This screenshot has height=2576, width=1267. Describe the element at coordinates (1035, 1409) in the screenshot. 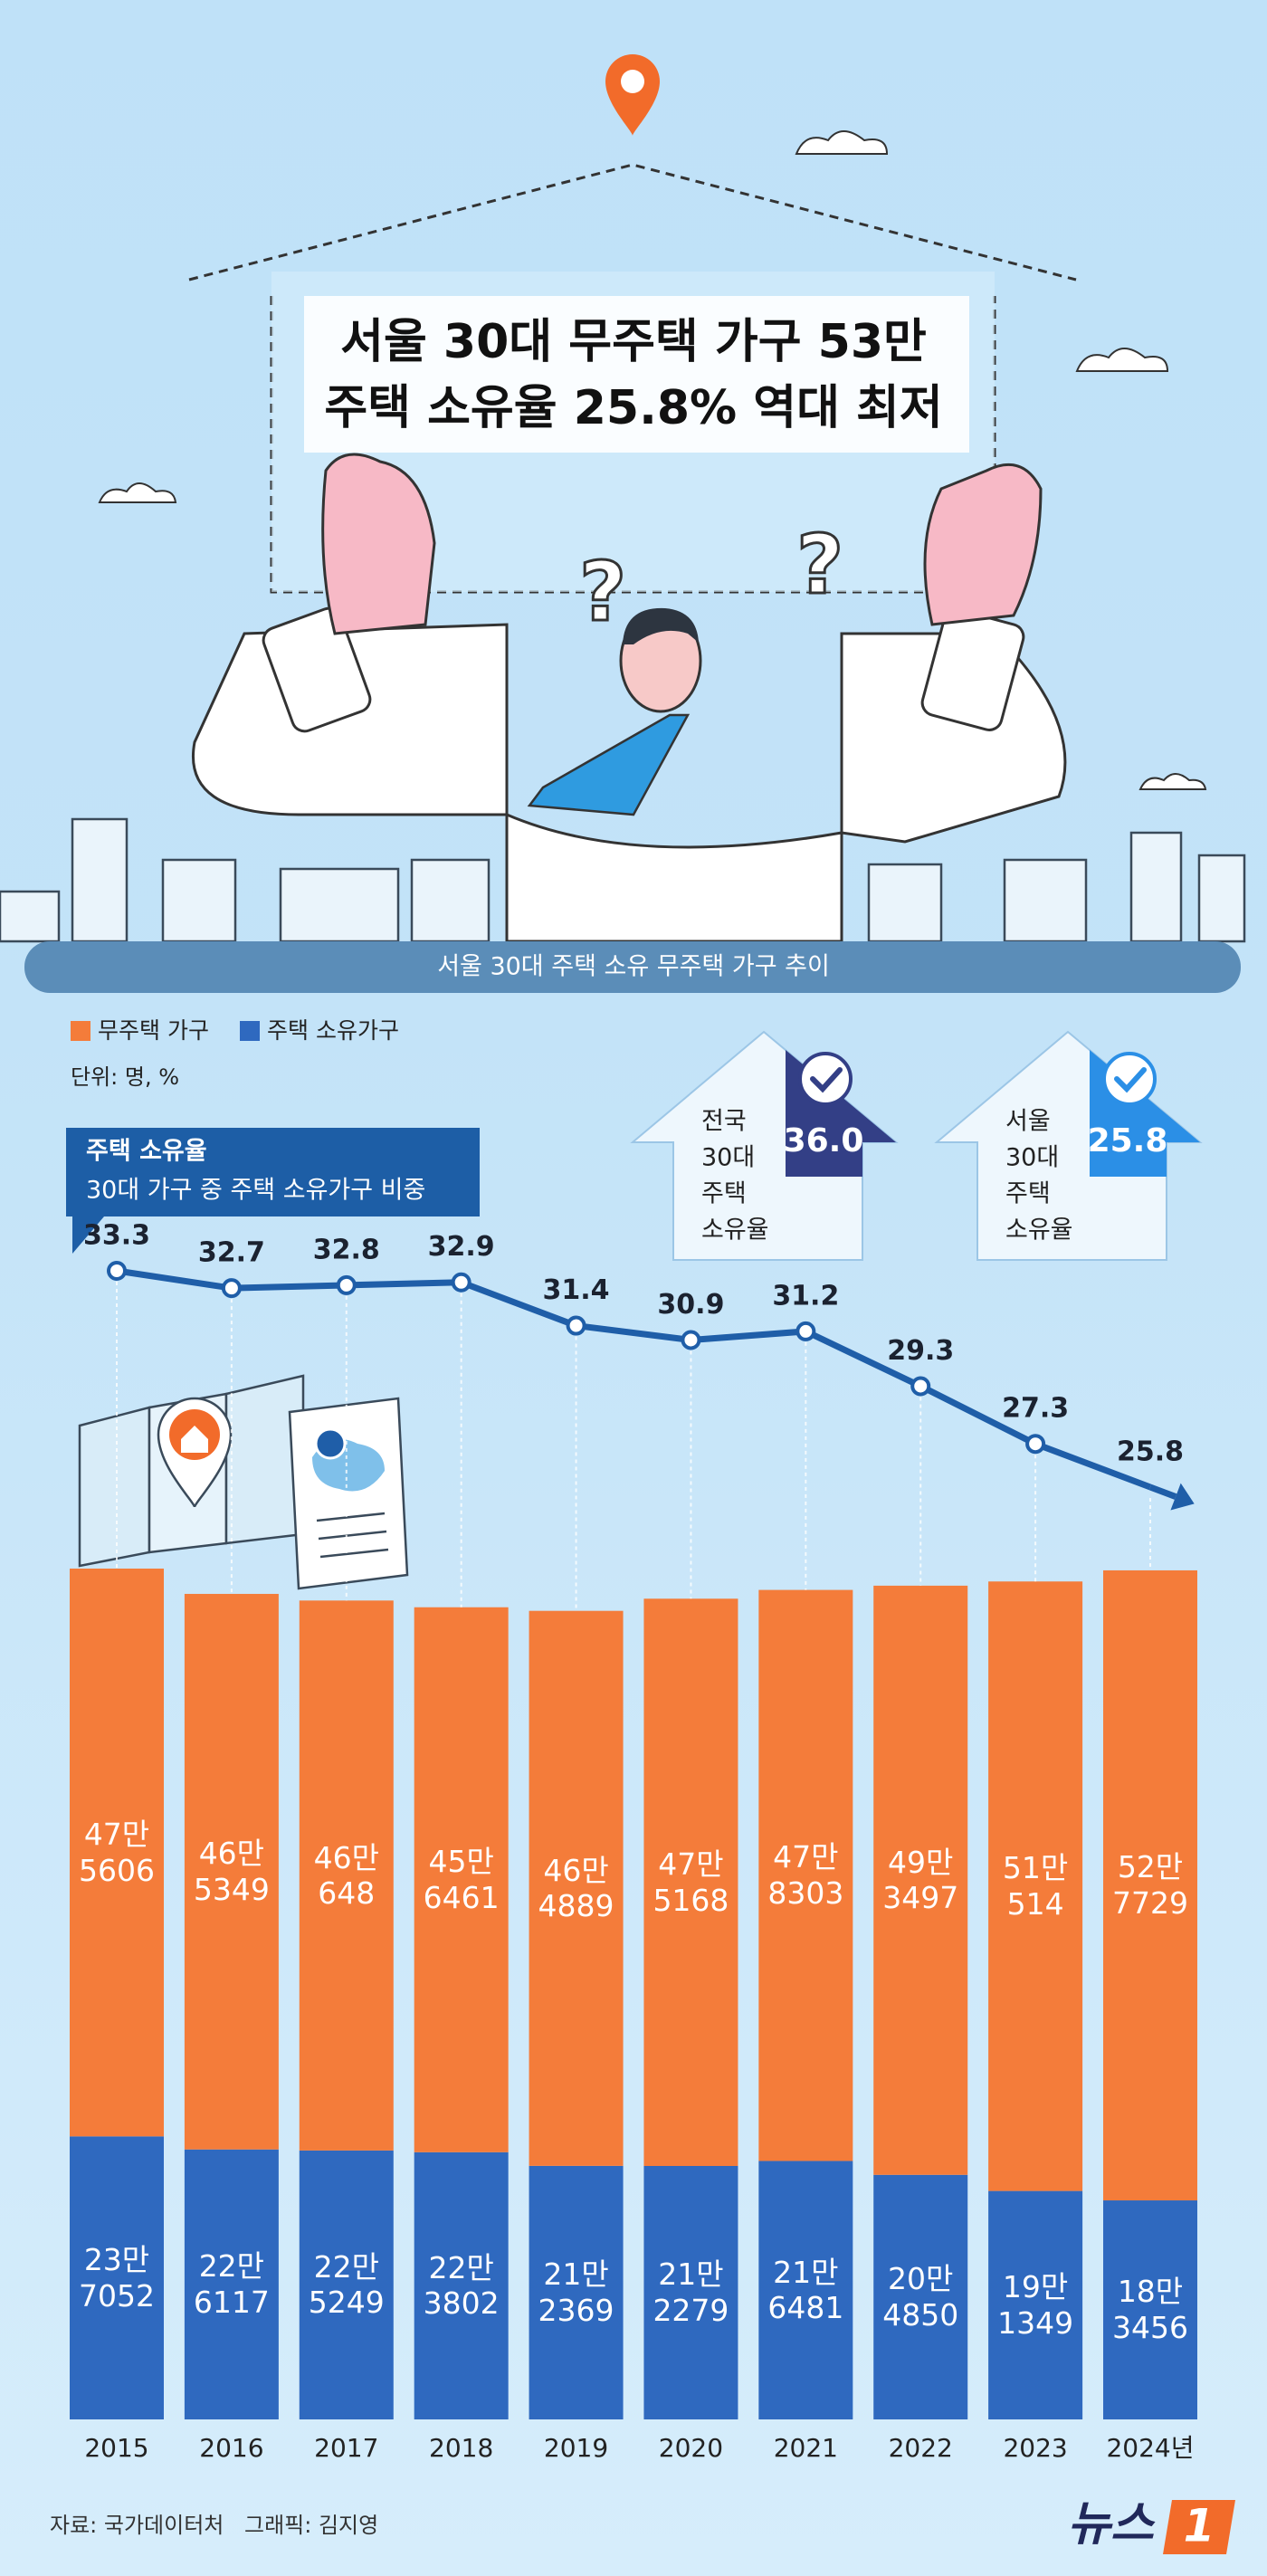

I see `line-value-label: 27.3` at that location.